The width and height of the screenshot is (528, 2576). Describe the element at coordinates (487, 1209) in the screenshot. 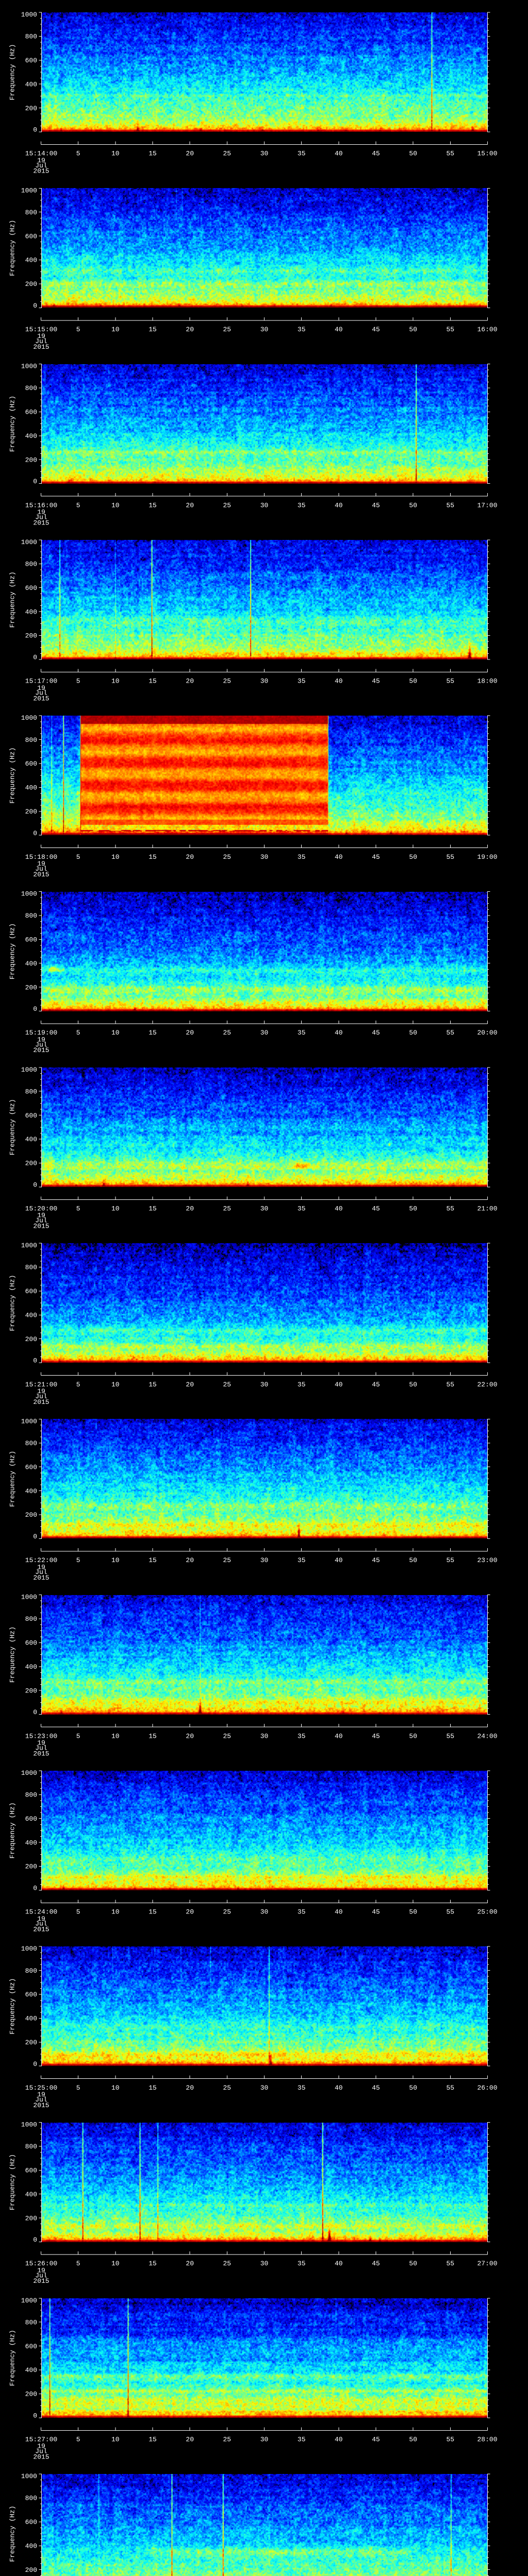

I see `svg-text: 21:00` at that location.